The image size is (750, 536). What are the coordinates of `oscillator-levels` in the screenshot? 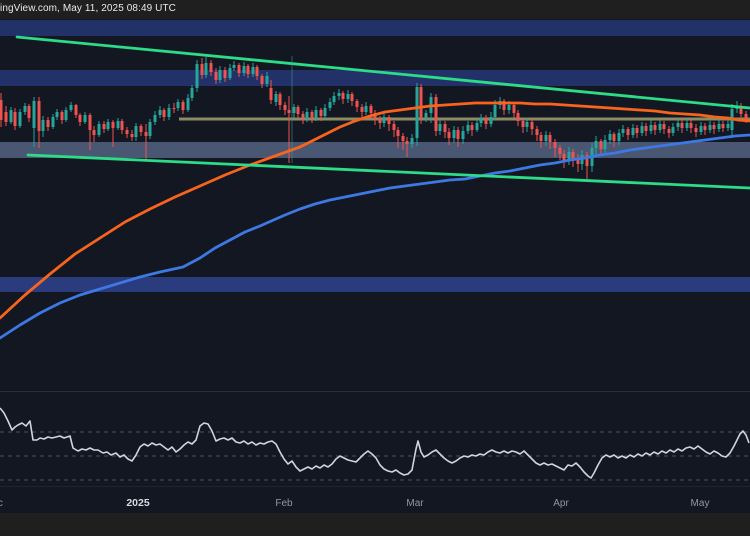 It's located at (375, 456).